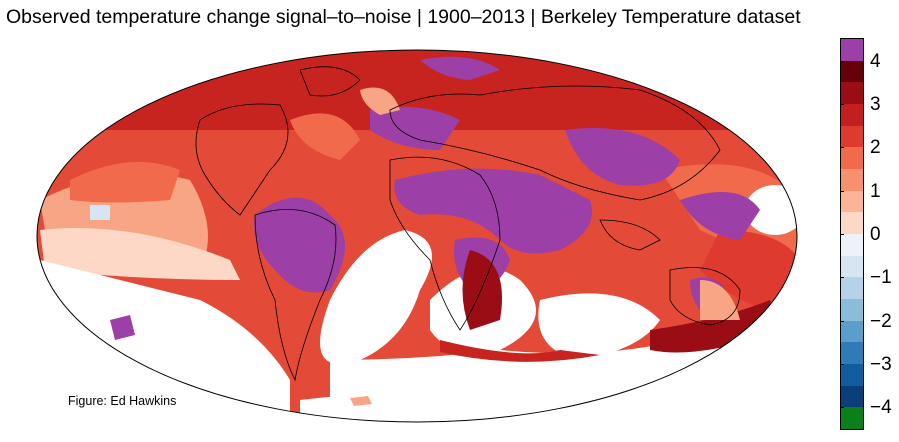  I want to click on colorbar-tick-label: 3, so click(875, 104).